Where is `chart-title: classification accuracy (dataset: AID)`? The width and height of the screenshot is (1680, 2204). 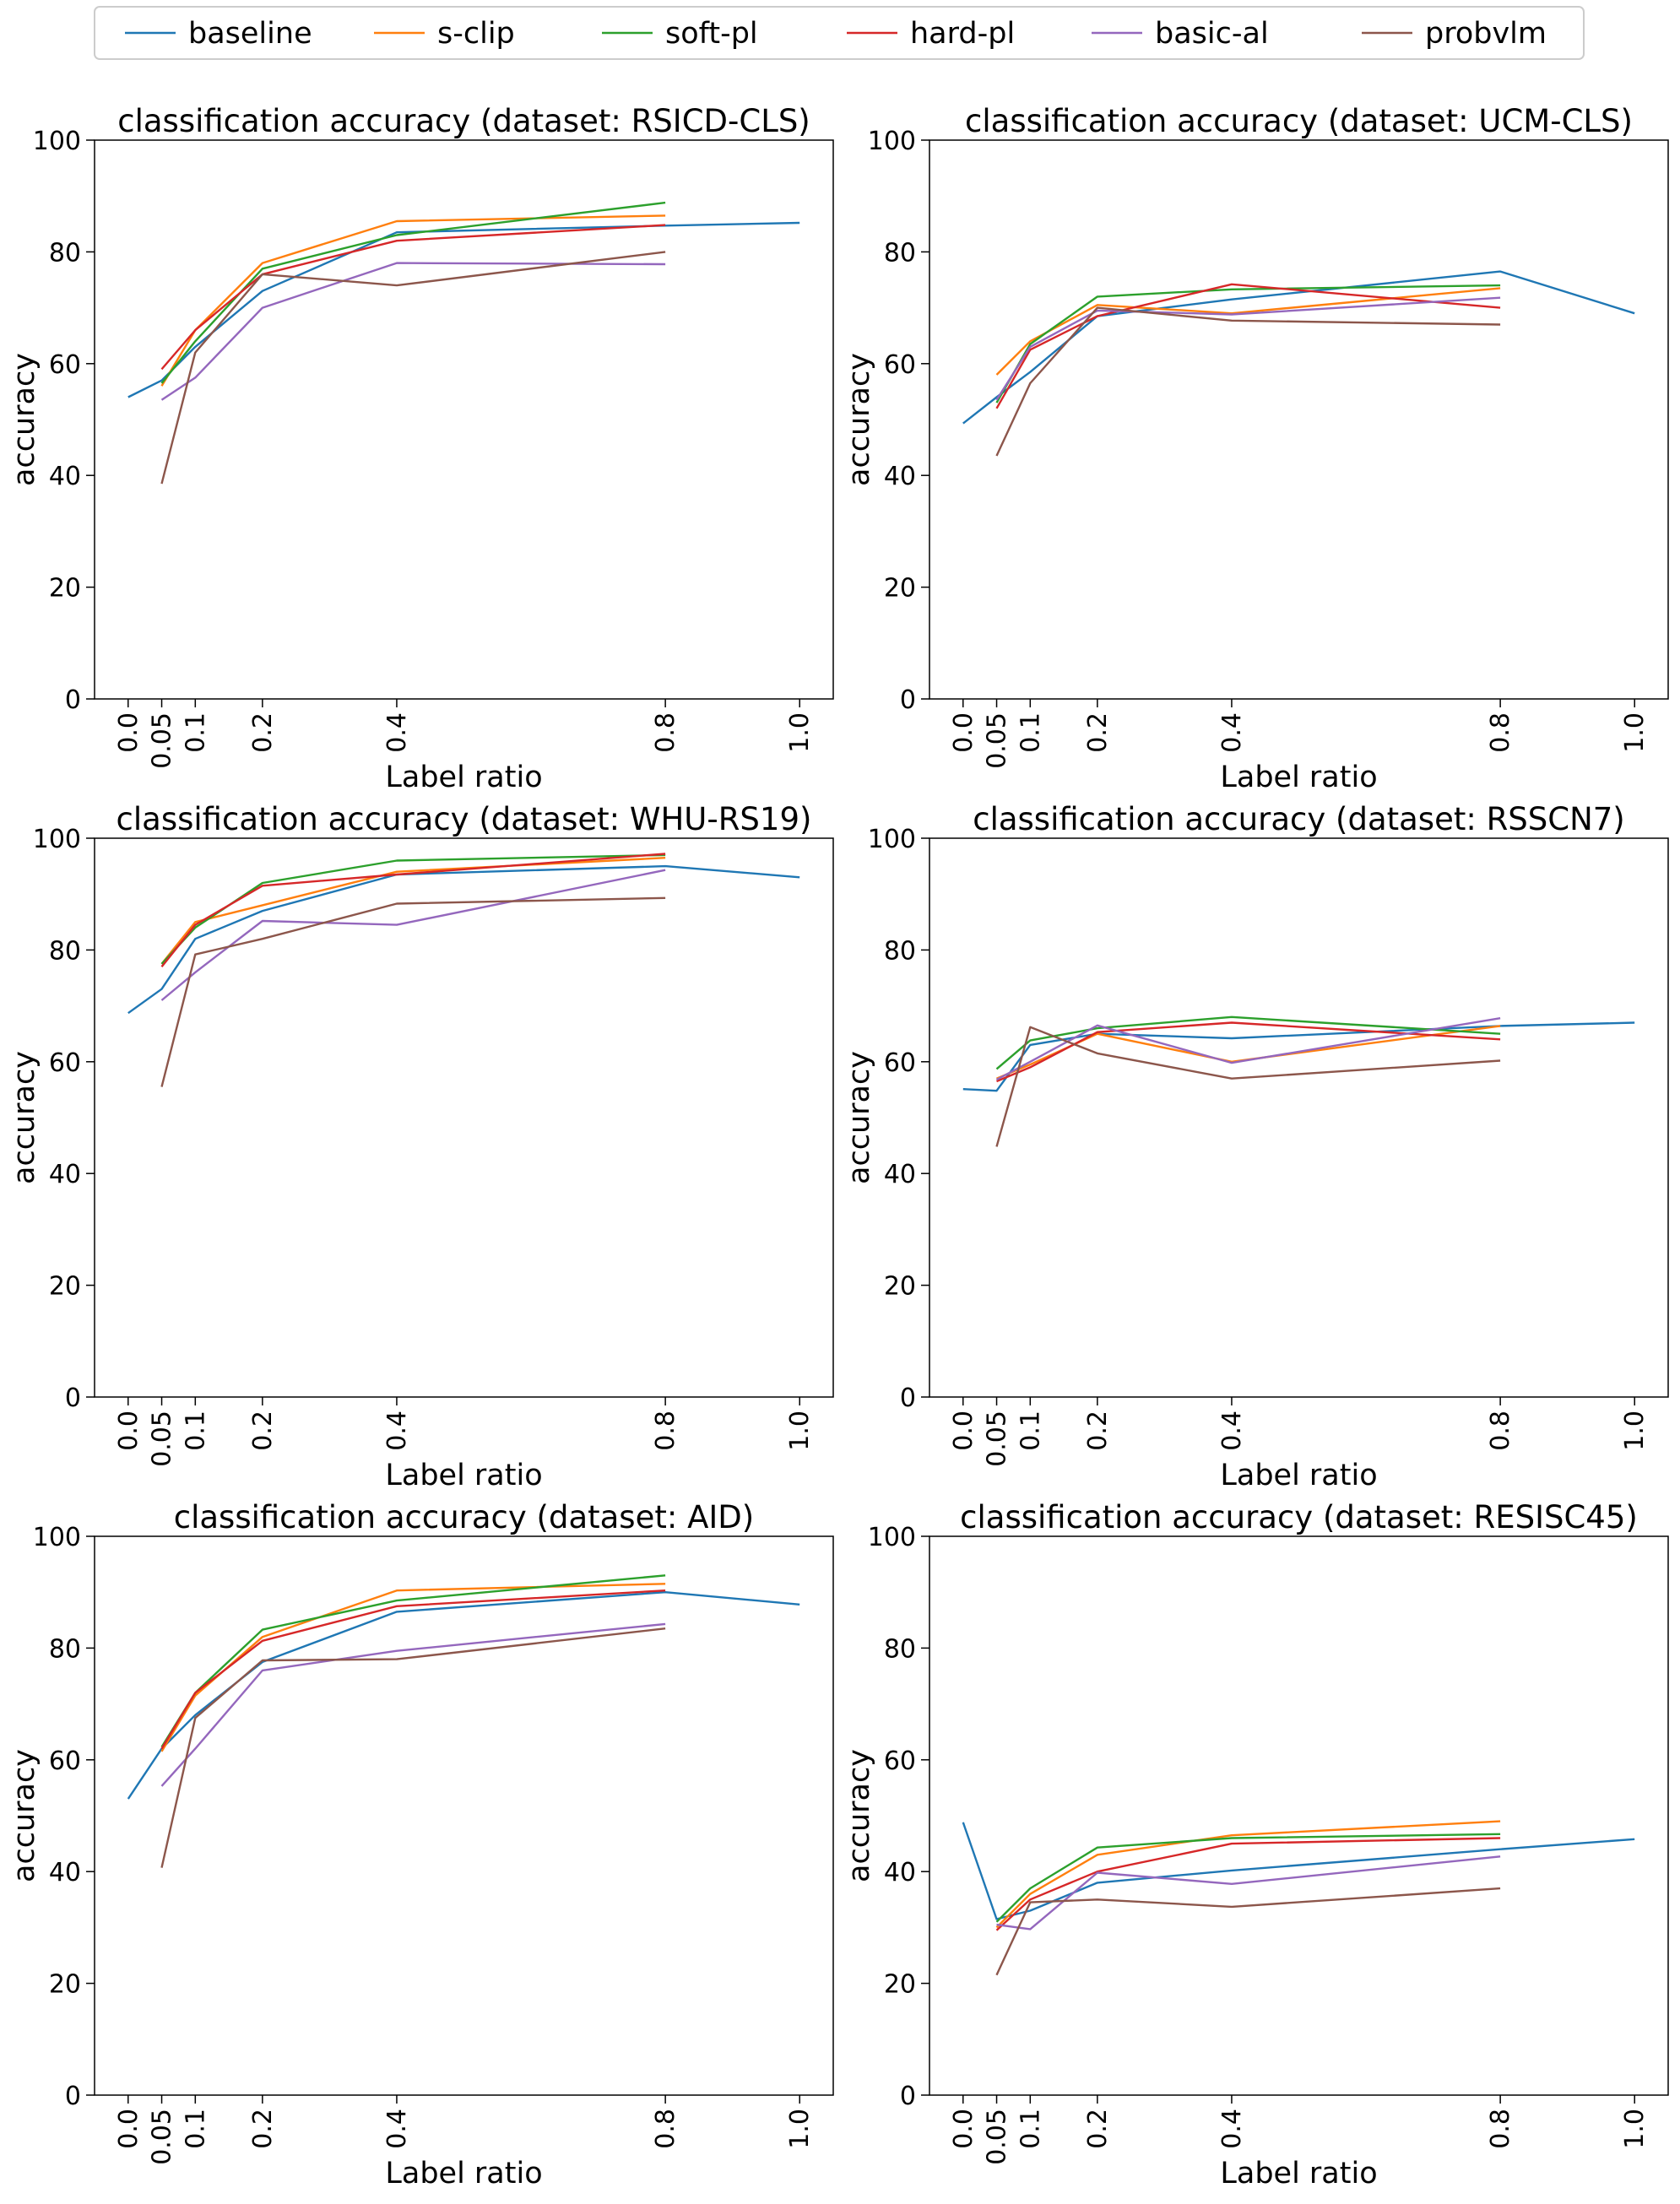
chart-title: classification accuracy (dataset: AID) is located at coordinates (464, 1517).